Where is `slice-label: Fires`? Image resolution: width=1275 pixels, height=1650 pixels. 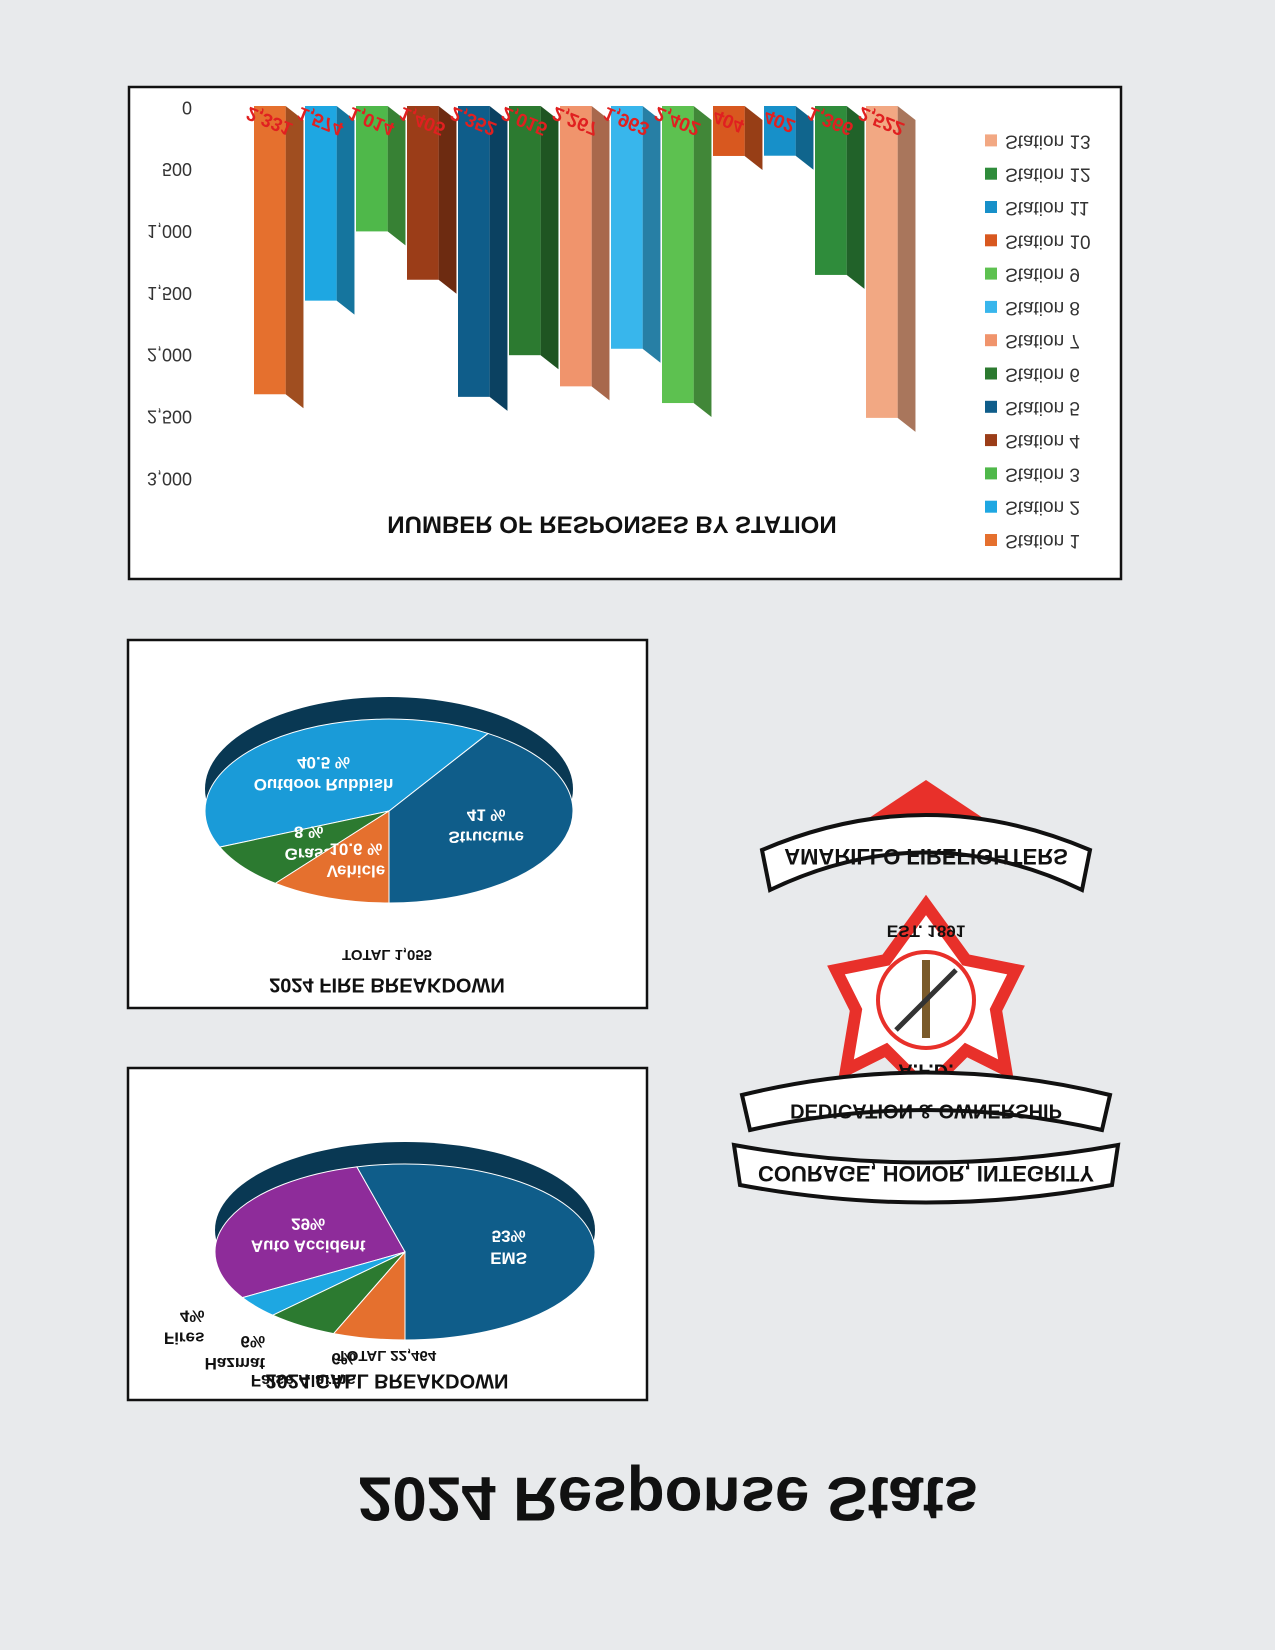
slice-label: Fires is located at coordinates (184, 1338).